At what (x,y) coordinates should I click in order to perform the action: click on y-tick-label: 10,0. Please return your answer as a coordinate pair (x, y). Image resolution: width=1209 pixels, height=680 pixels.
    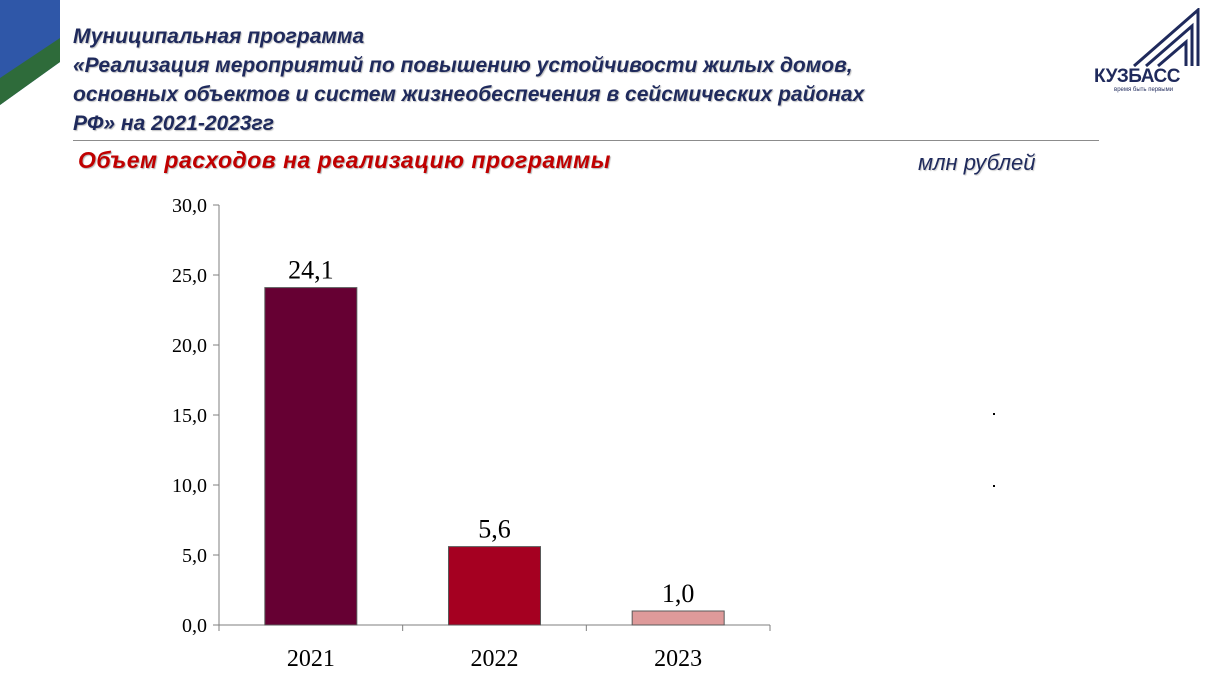
    Looking at the image, I should click on (189, 486).